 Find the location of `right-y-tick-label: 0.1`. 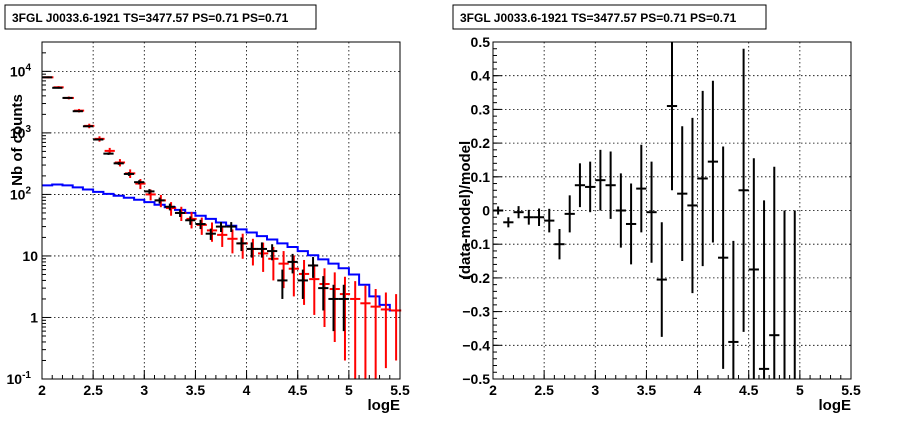

right-y-tick-label: 0.1 is located at coordinates (481, 177).